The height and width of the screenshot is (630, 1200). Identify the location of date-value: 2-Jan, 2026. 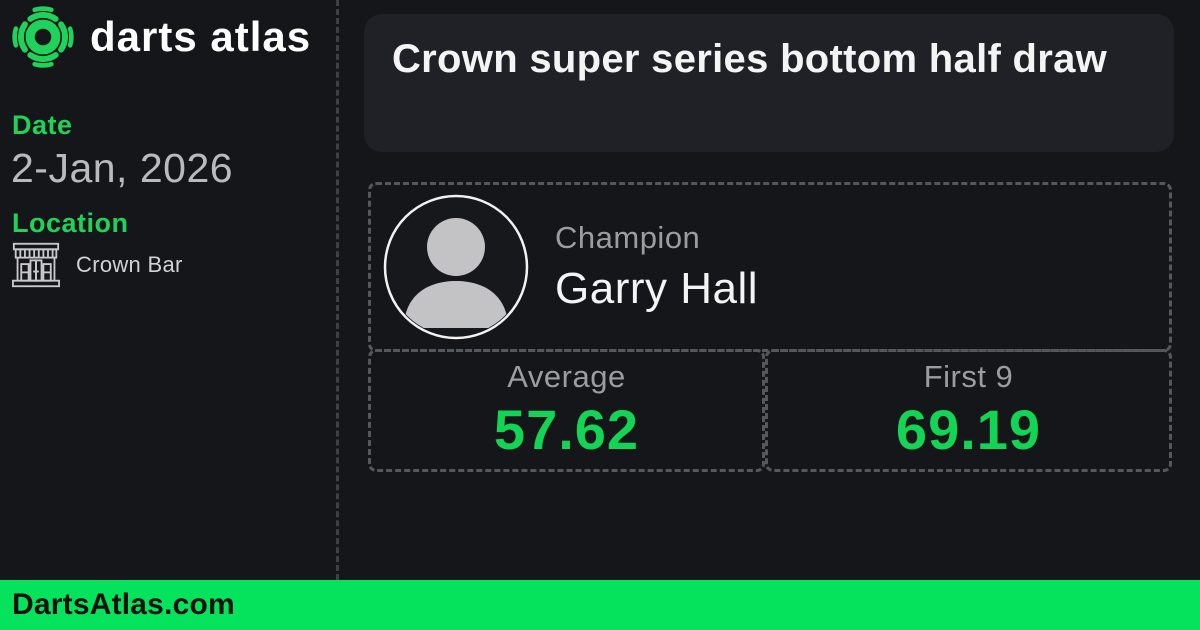
(122, 168).